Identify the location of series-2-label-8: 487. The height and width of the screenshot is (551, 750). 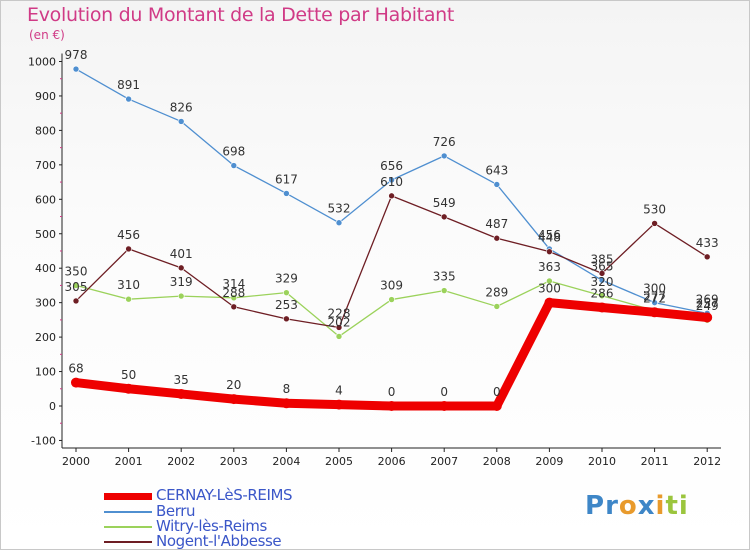
(496, 224).